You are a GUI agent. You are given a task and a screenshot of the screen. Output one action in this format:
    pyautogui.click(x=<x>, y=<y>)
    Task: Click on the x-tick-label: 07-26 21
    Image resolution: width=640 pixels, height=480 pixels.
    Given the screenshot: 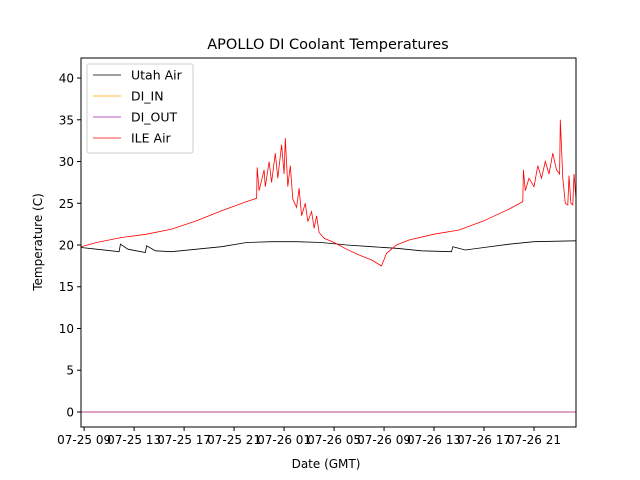 What is the action you would take?
    pyautogui.click(x=534, y=440)
    